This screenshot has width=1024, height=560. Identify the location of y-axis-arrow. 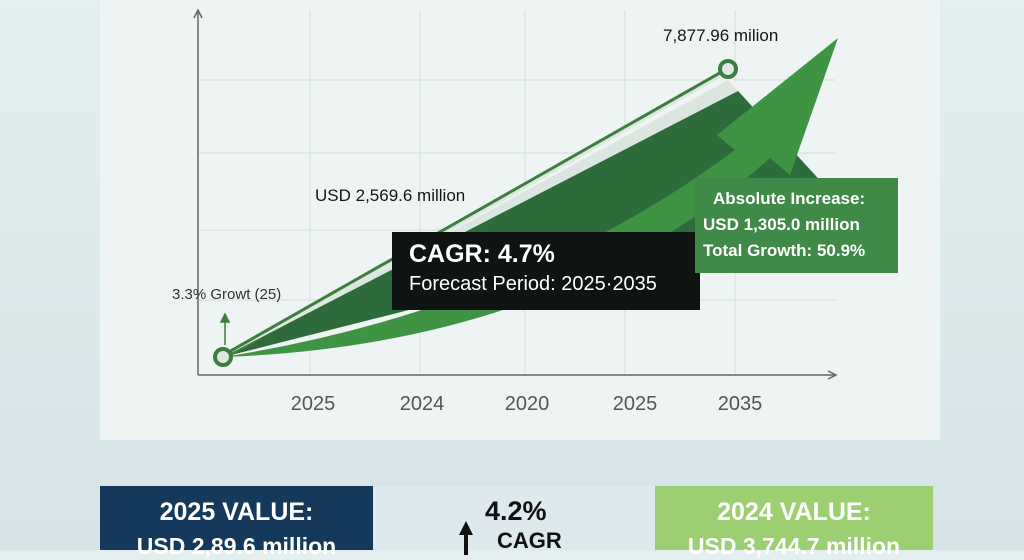
(198, 13).